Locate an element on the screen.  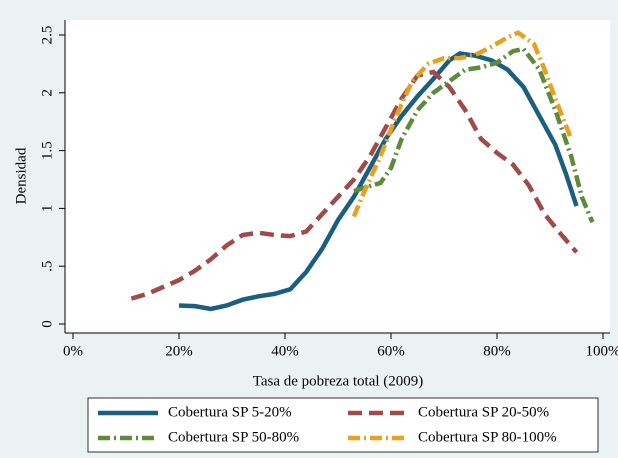
y-tick-label: 2 is located at coordinates (47, 93).